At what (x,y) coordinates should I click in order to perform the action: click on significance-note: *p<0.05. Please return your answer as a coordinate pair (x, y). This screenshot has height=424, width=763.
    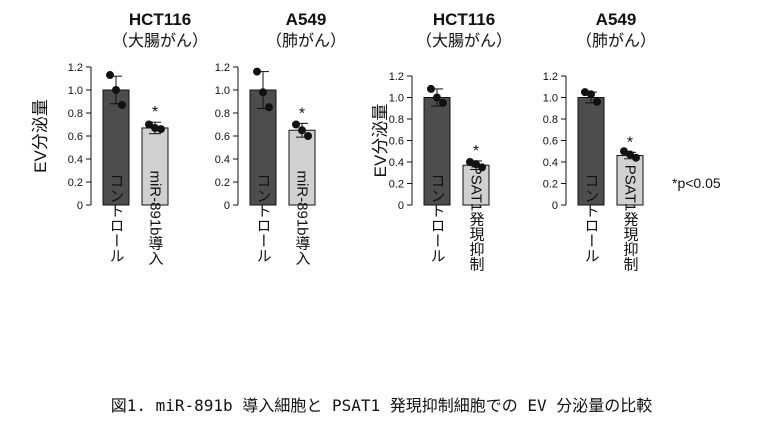
    Looking at the image, I should click on (696, 183).